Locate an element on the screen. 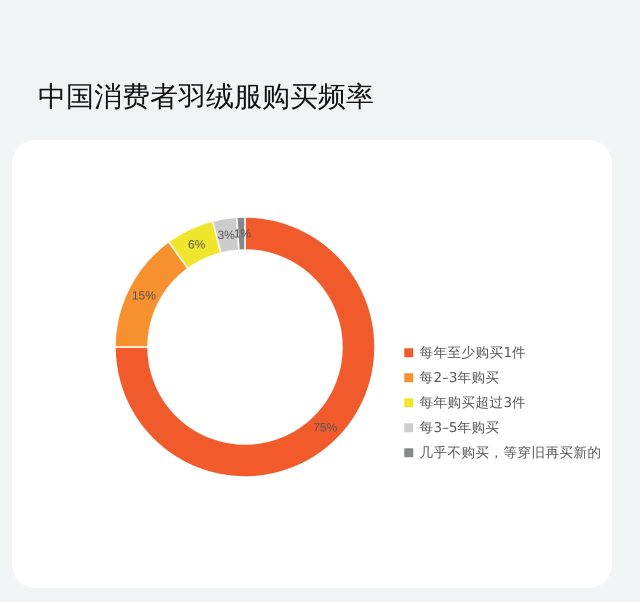 The height and width of the screenshot is (602, 640). legend-label: 每年至少购买1件 is located at coordinates (473, 352).